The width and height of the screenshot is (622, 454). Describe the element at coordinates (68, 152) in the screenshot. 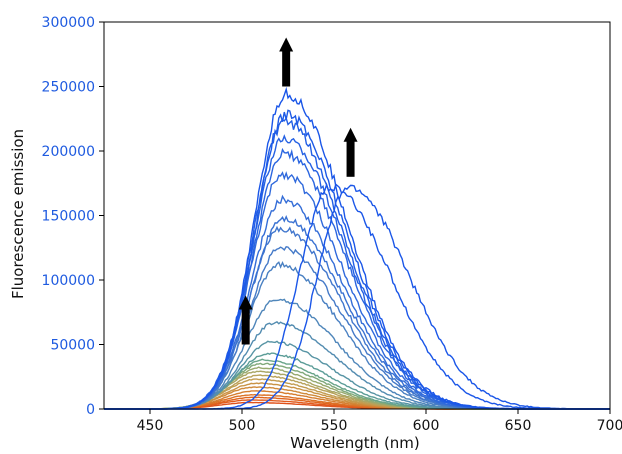

I see `y-tick-label: 200000` at that location.